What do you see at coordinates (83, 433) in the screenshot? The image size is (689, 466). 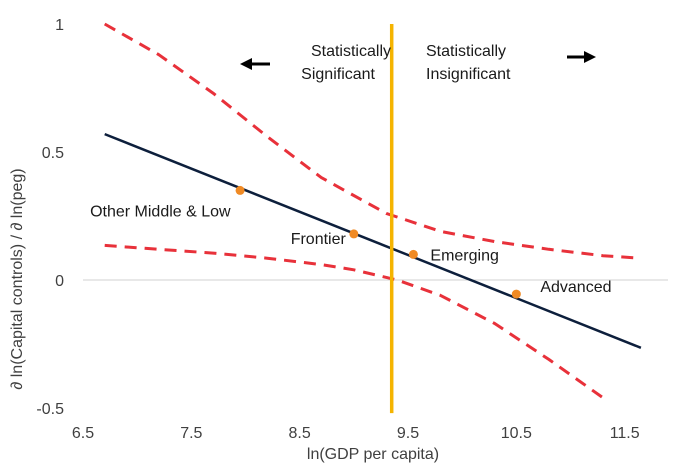 I see `x-tick-label: 6.5` at bounding box center [83, 433].